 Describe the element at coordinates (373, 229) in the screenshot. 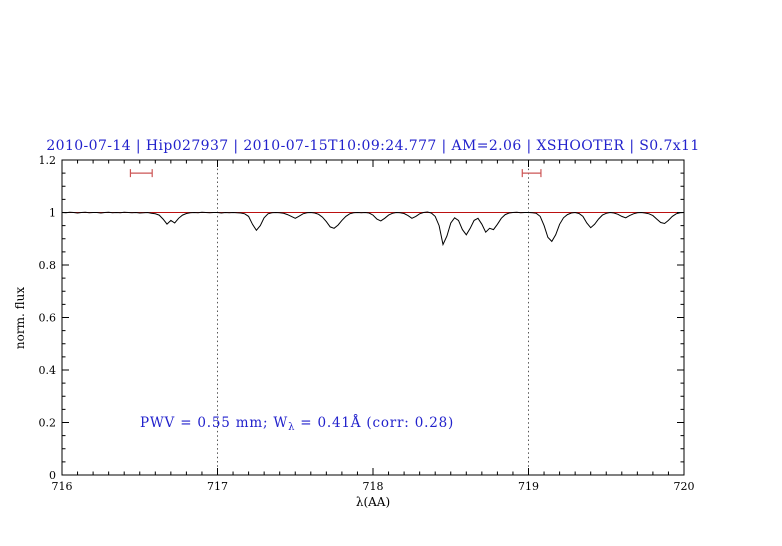

I see `spectrum-line` at that location.